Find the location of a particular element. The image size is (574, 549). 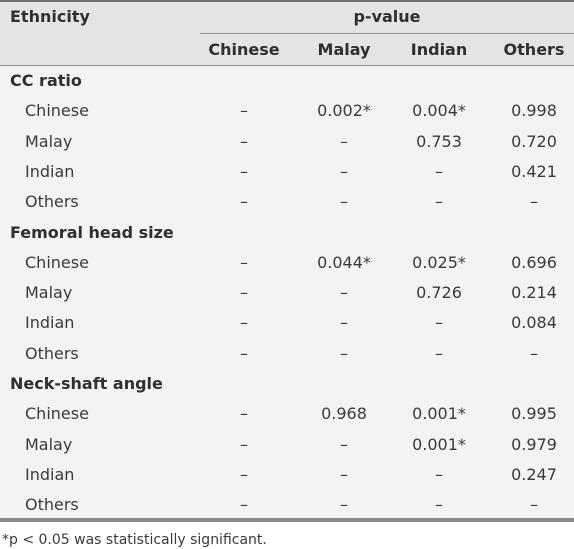

table-cell: 0.421 is located at coordinates (534, 171).